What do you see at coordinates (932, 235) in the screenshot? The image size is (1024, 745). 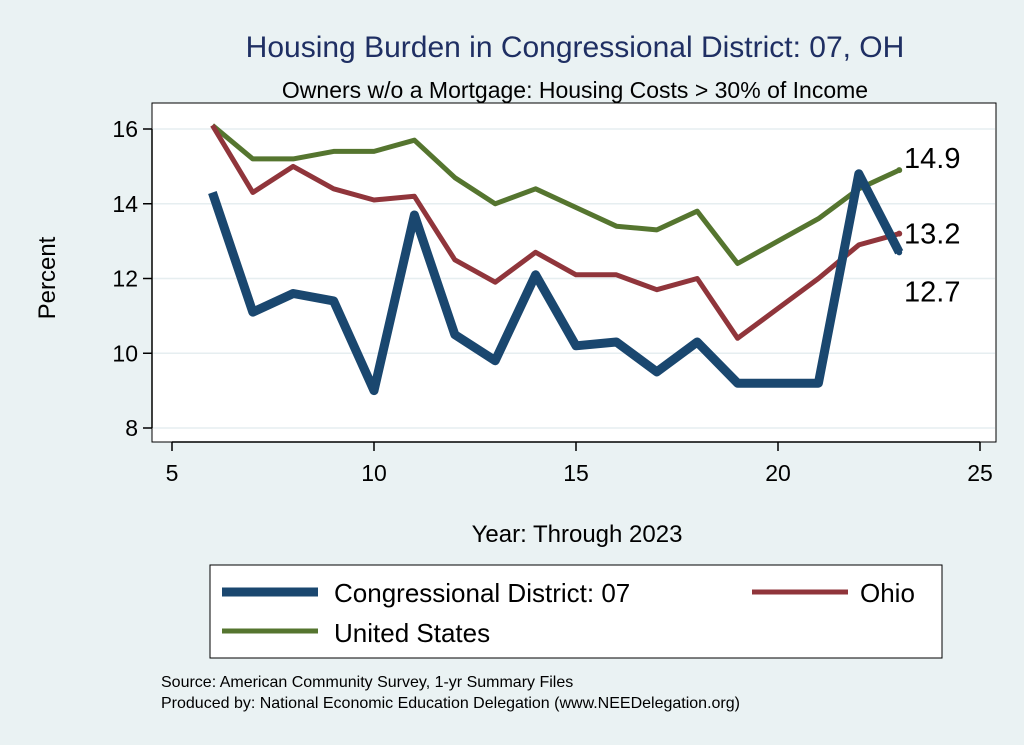 I see `end-label-1: 13.2` at bounding box center [932, 235].